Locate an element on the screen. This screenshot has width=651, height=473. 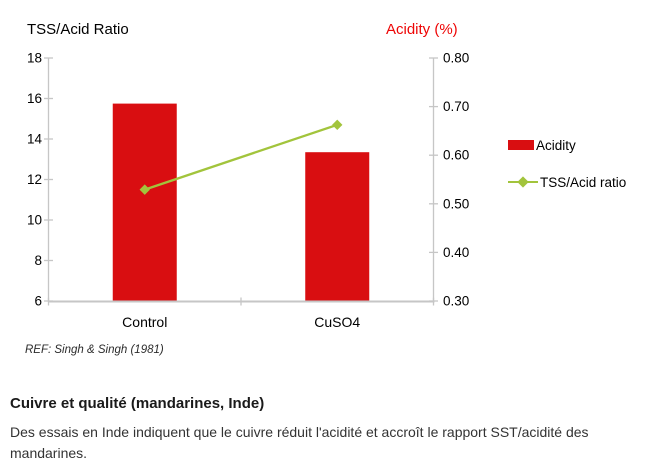
right-axis-tick-label: 0.30 is located at coordinates (456, 301).